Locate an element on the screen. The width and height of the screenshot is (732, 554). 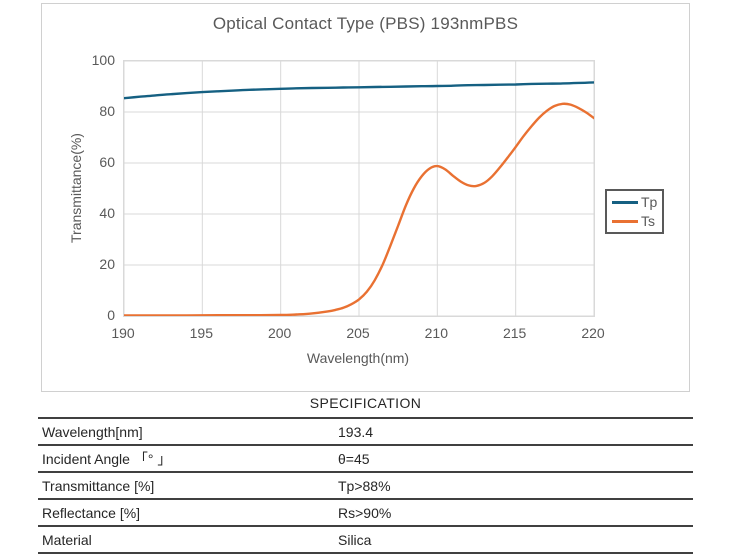
specification-title: SPECIFICATION is located at coordinates (365, 403).